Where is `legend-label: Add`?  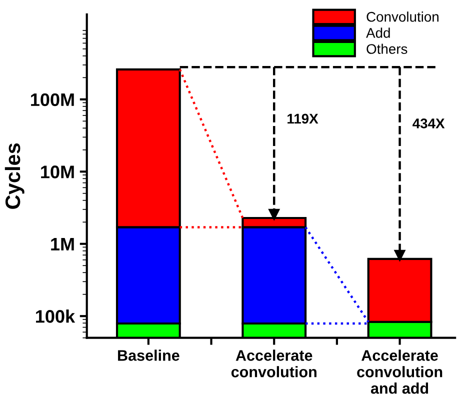
legend-label: Add is located at coordinates (378, 33).